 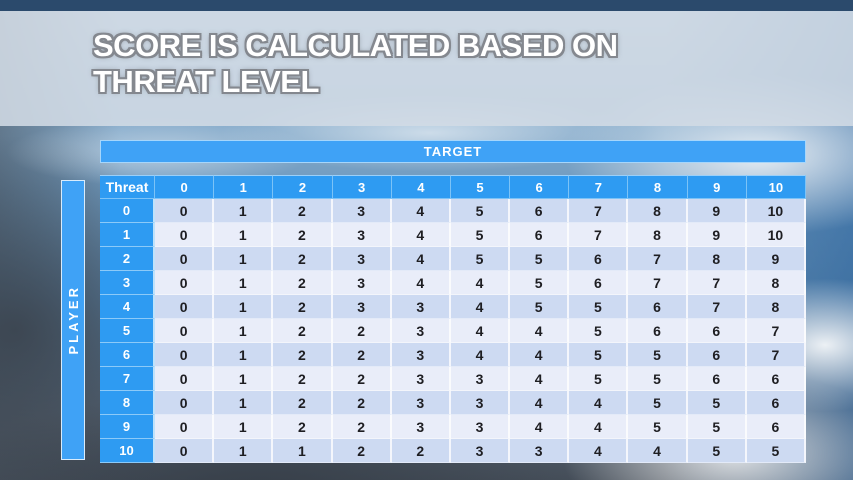 I want to click on threat-row-header: 7, so click(x=127, y=379).